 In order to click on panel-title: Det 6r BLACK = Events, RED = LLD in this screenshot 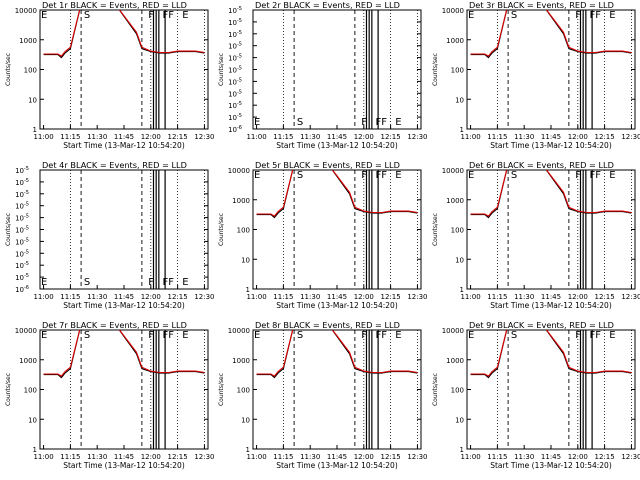, I will do `click(541, 165)`.